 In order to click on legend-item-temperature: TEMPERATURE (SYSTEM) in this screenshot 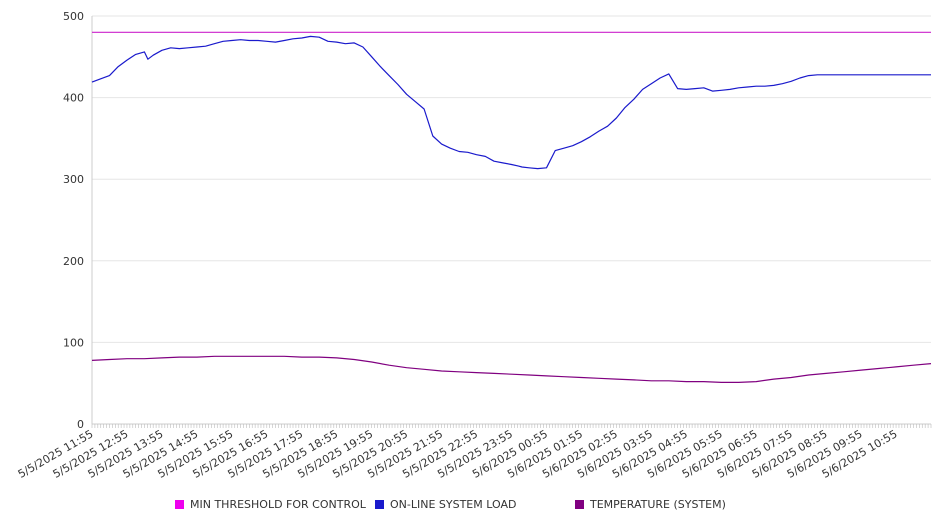, I will do `click(650, 504)`.